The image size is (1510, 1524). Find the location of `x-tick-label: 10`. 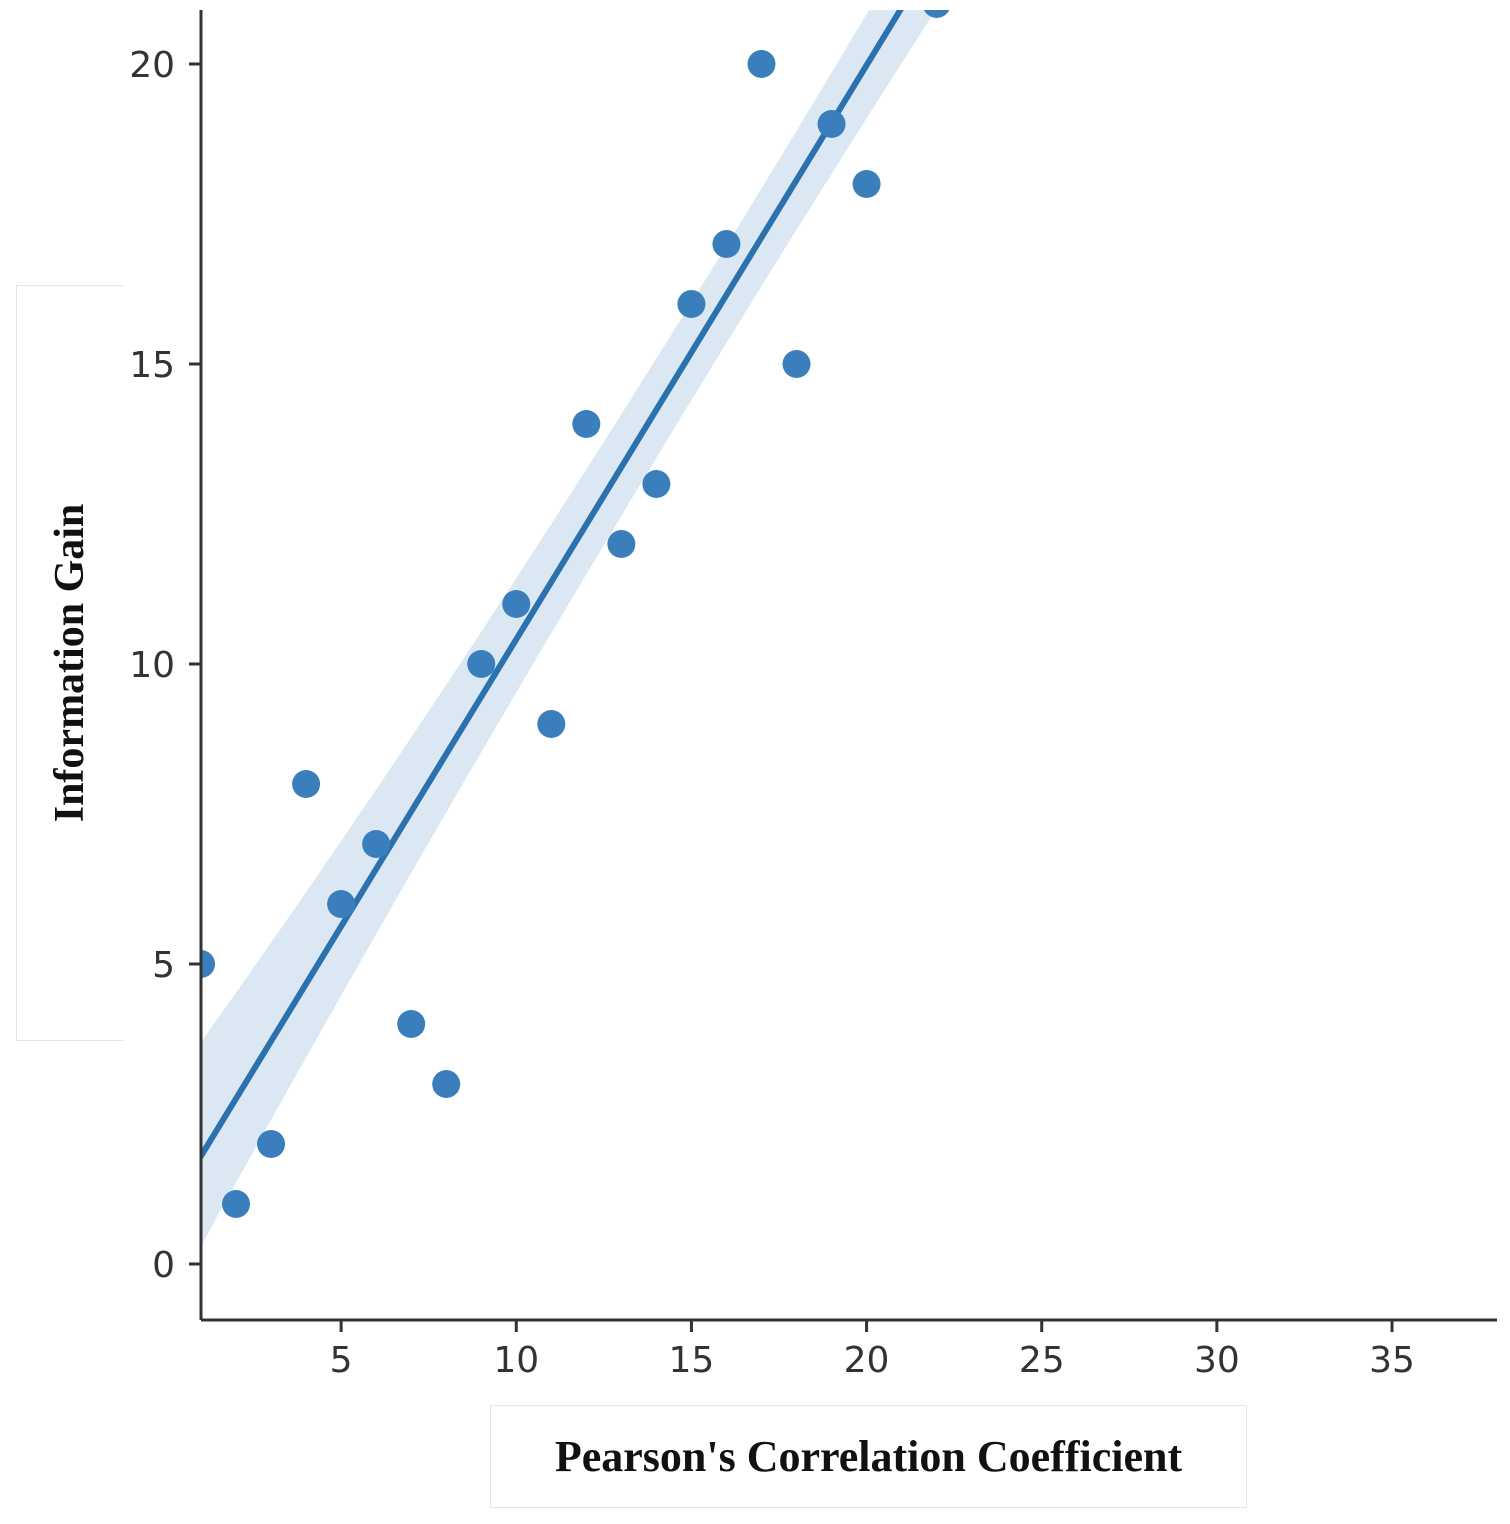

x-tick-label: 10 is located at coordinates (516, 1360).